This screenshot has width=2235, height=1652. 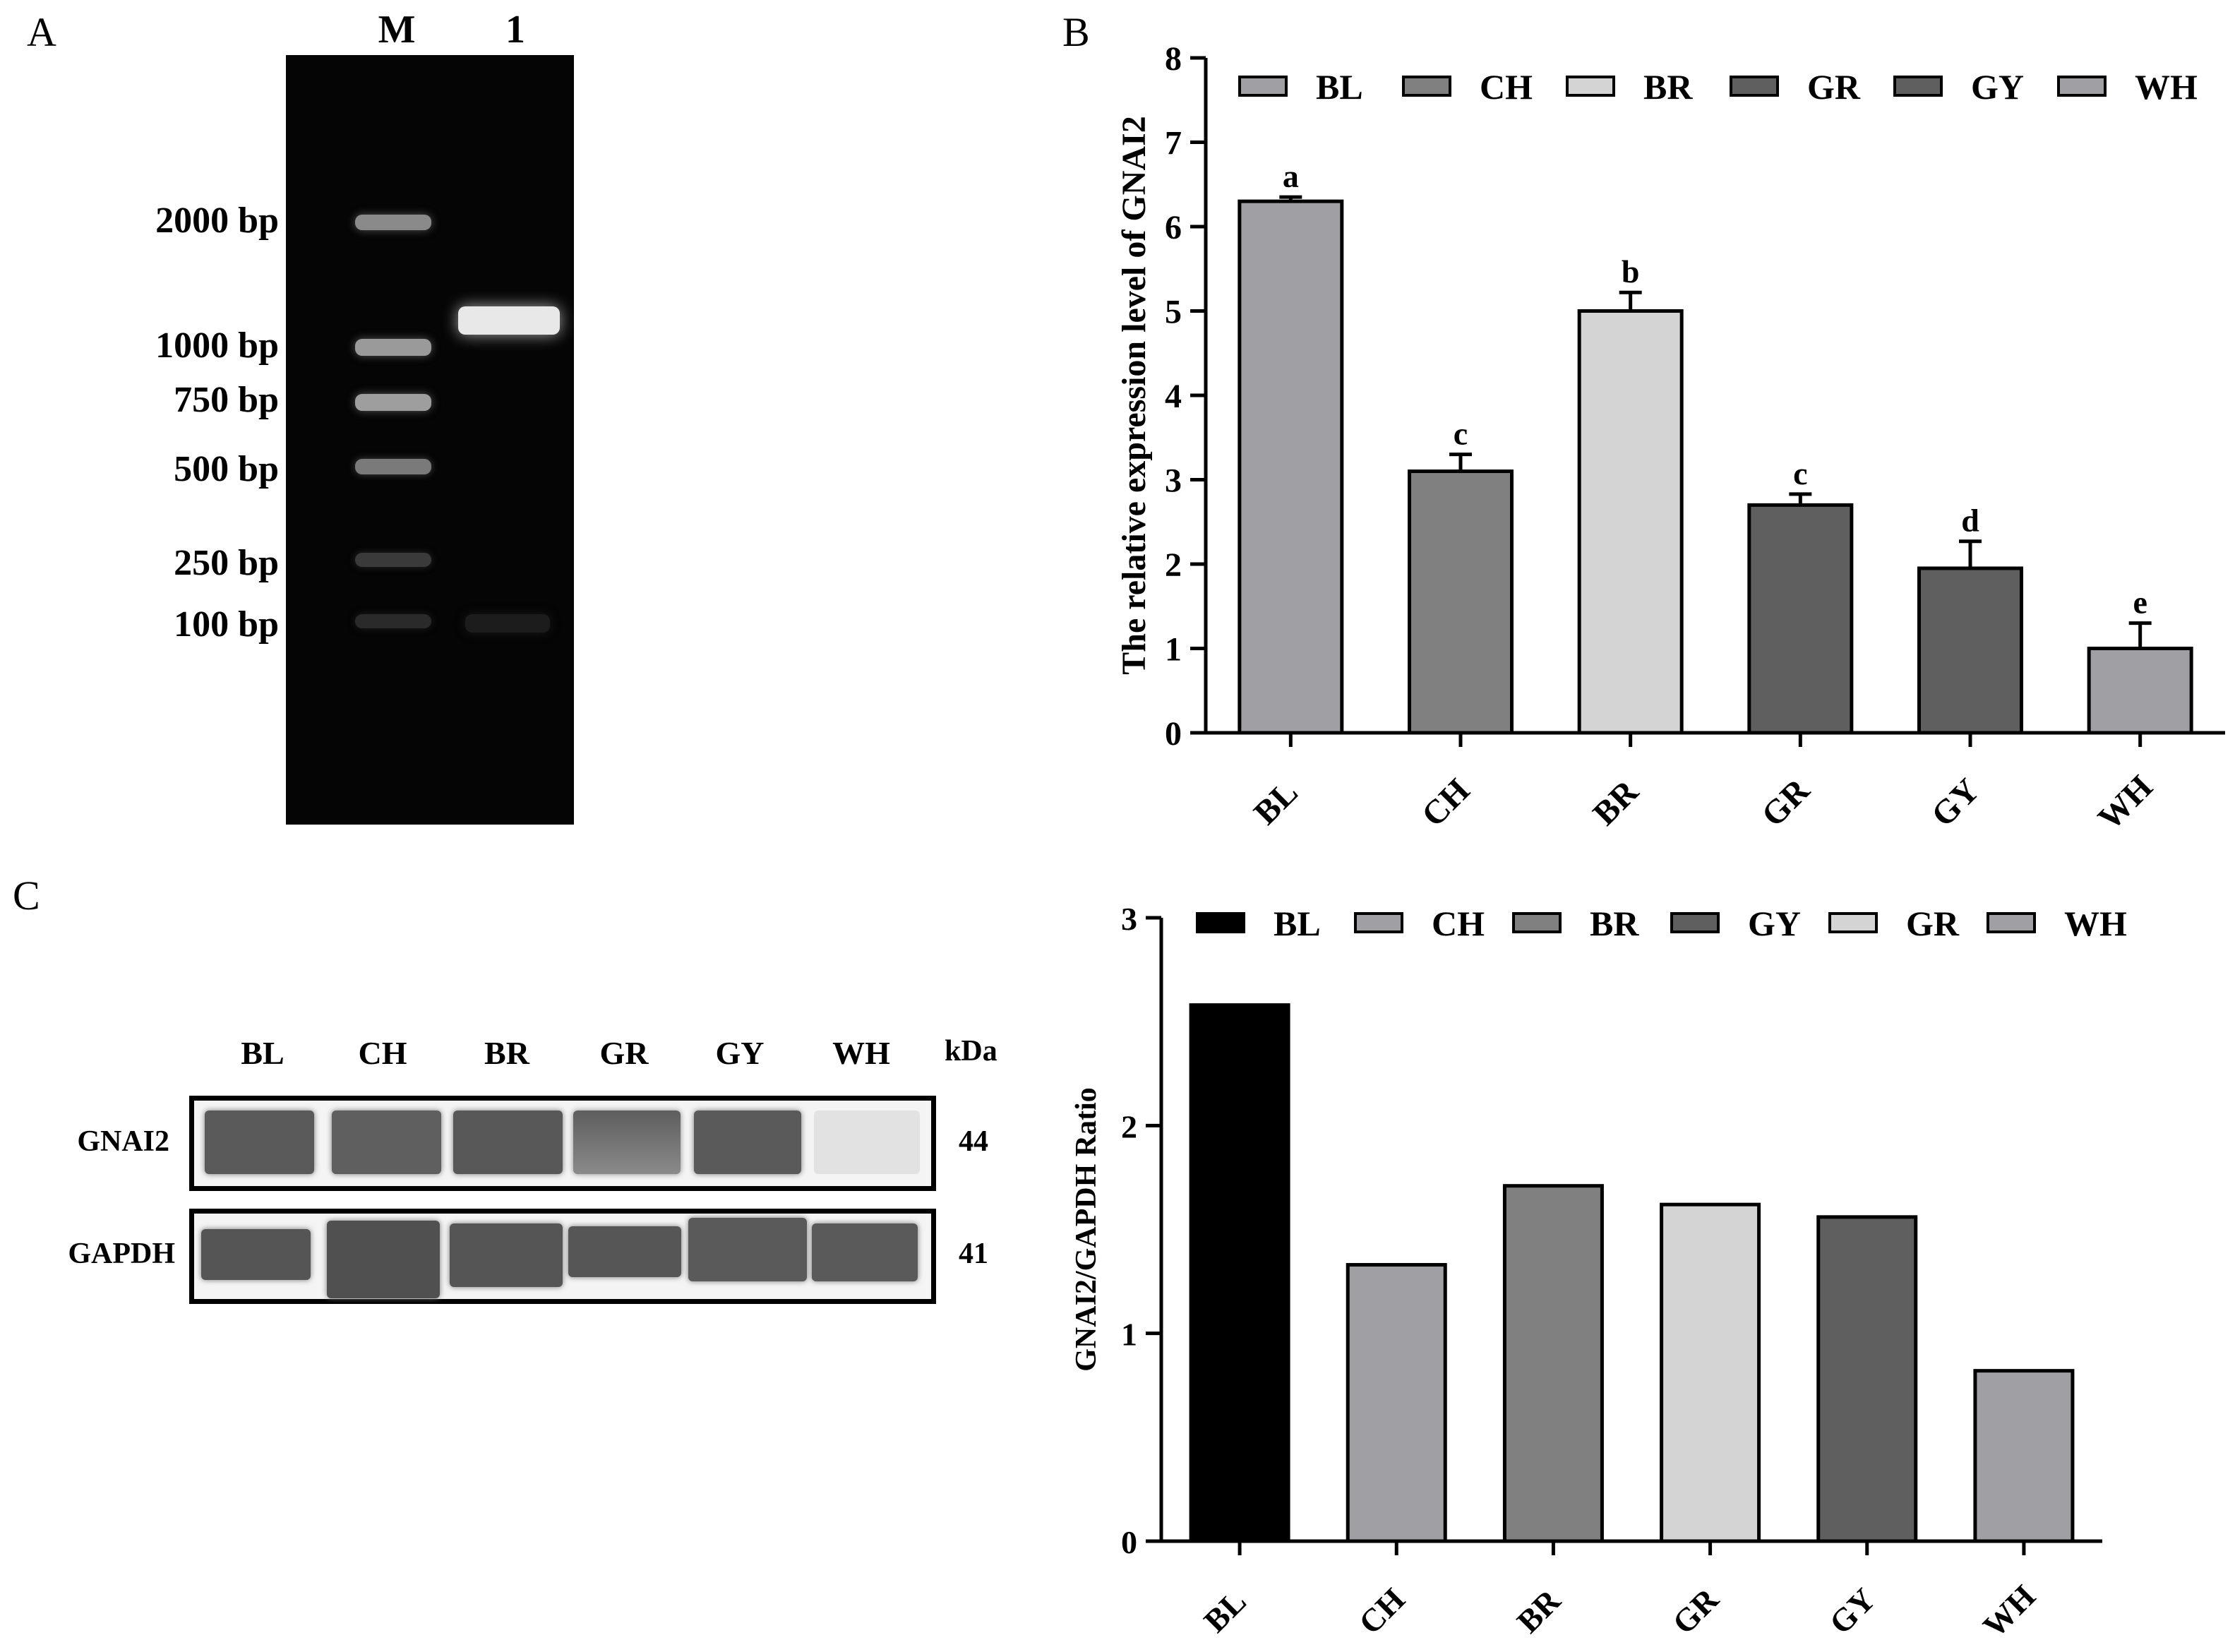 What do you see at coordinates (748, 1142) in the screenshot?
I see `blot-band-gnai2-gy` at bounding box center [748, 1142].